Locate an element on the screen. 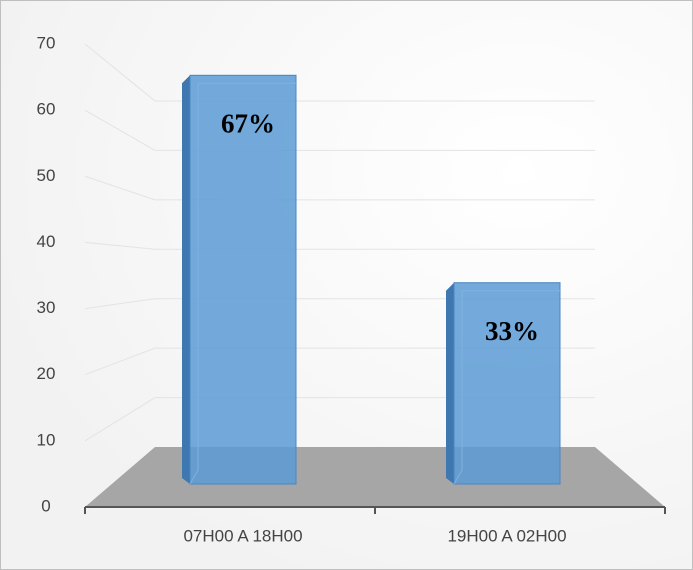 The image size is (693, 570). y-tick-label: 60 is located at coordinates (46, 109).